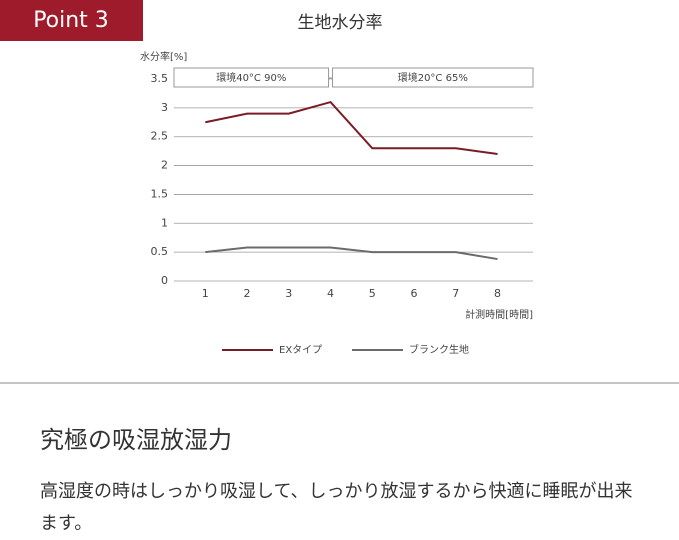 Image resolution: width=679 pixels, height=540 pixels. I want to click on annotation: 環境20°C 65%, so click(433, 77).